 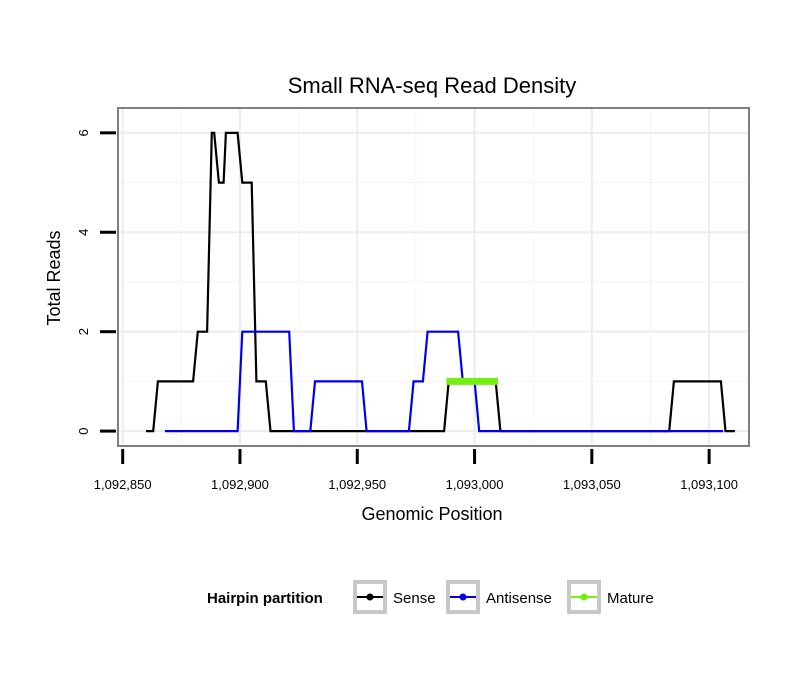 I want to click on x-axis-label: Genomic Position, so click(x=431, y=514).